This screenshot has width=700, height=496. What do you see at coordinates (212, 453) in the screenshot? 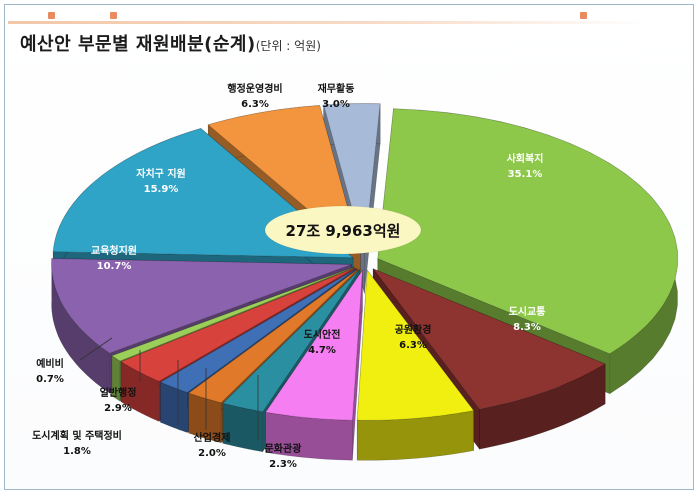
I see `slice-value-label: 2.0%` at bounding box center [212, 453].